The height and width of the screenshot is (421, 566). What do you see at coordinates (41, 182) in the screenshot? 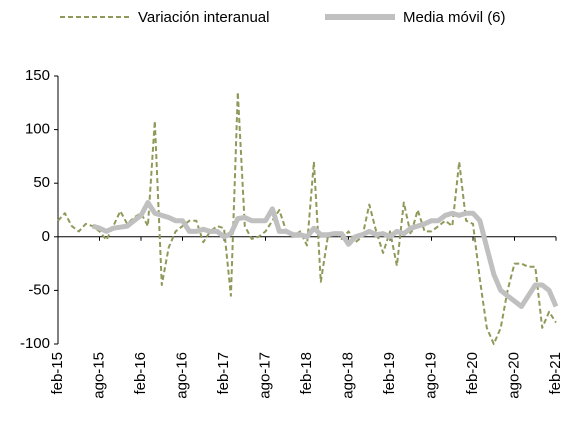
I see `y-tick-label: 50` at bounding box center [41, 182].